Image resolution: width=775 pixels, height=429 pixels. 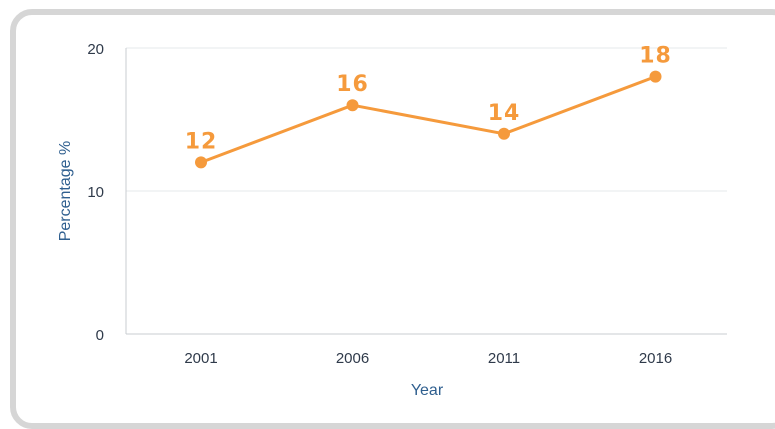 I want to click on x-tick-label: 2006, so click(x=352, y=358).